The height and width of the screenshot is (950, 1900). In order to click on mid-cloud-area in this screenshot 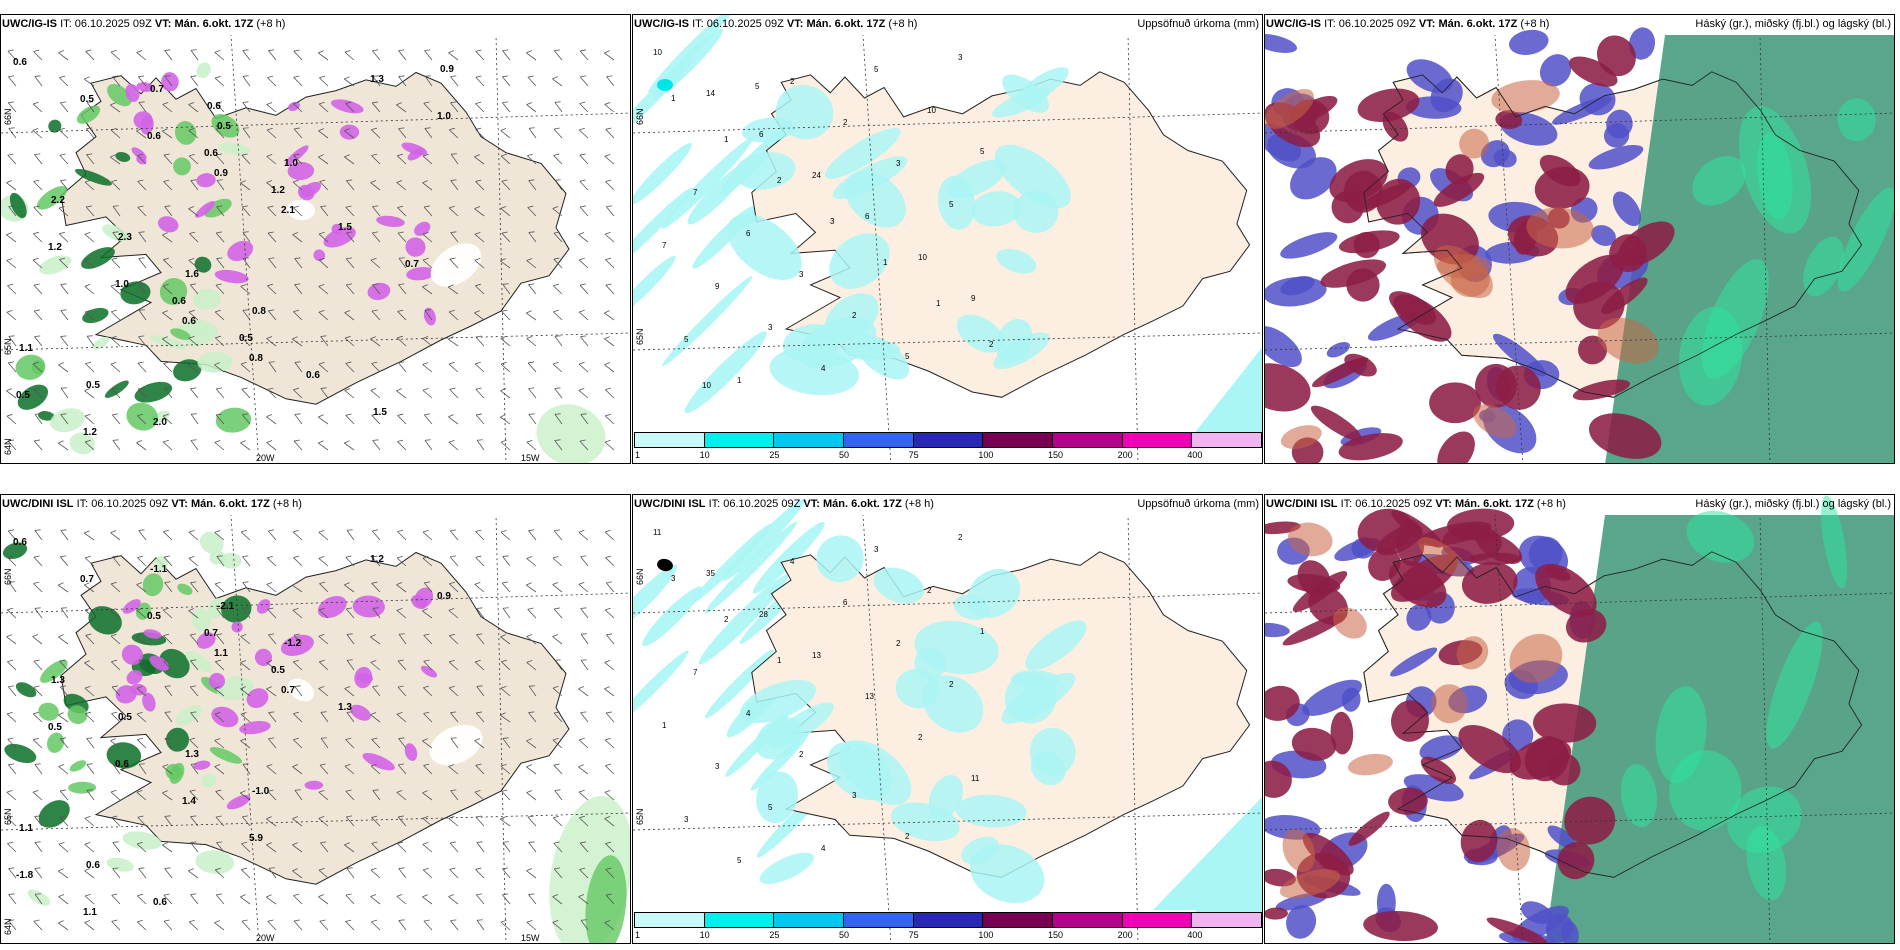, I will do `click(1414, 662)`.